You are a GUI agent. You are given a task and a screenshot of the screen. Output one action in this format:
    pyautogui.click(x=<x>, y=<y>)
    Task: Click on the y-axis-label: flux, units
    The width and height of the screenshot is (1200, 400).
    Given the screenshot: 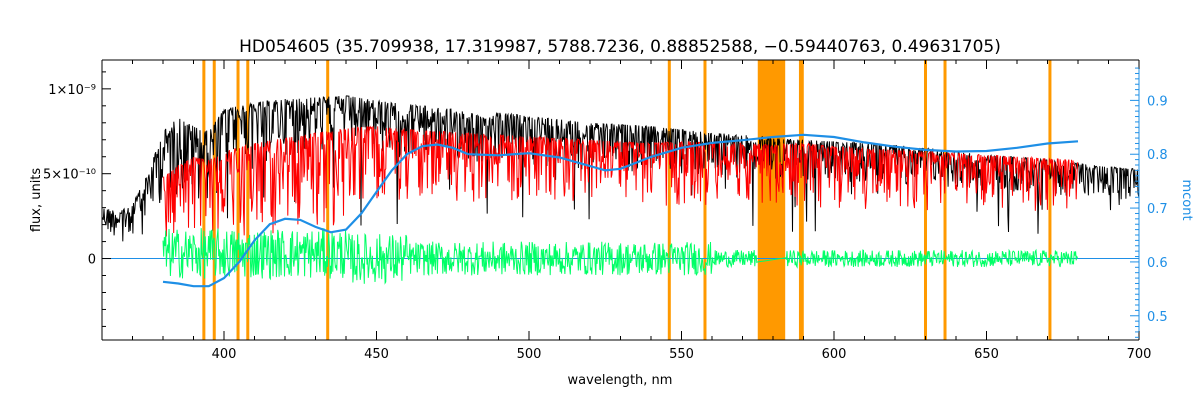 What is the action you would take?
    pyautogui.click(x=36, y=200)
    